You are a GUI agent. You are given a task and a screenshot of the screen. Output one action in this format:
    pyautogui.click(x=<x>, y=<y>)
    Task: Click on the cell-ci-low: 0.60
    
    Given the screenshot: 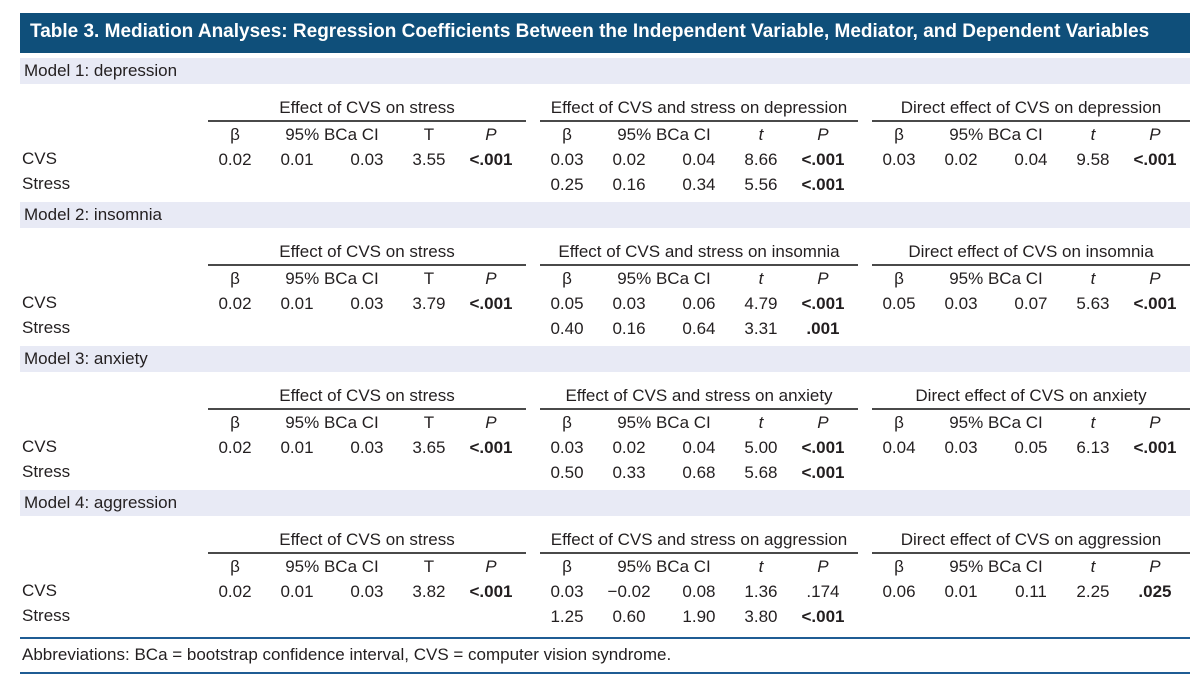 What is the action you would take?
    pyautogui.click(x=629, y=617)
    